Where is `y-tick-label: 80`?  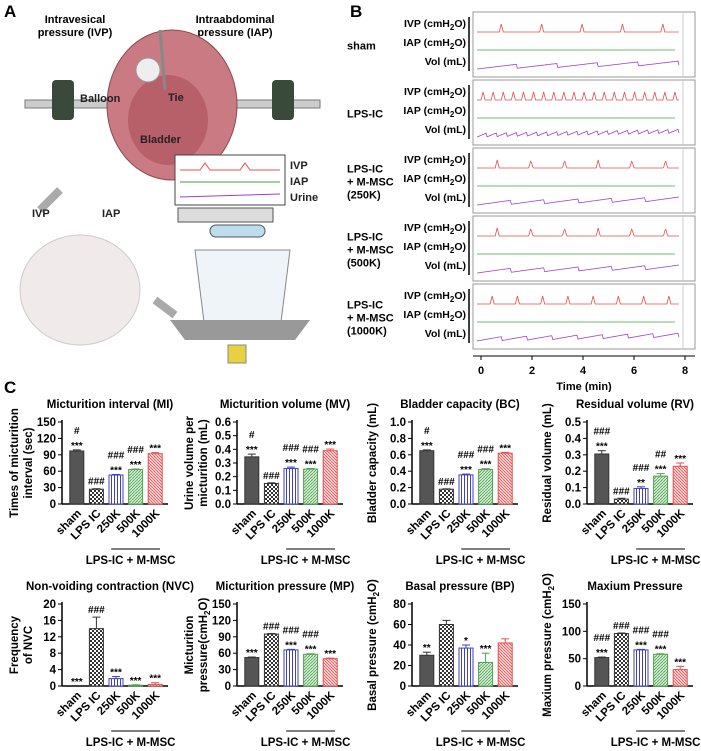
y-tick-label: 80 is located at coordinates (399, 605).